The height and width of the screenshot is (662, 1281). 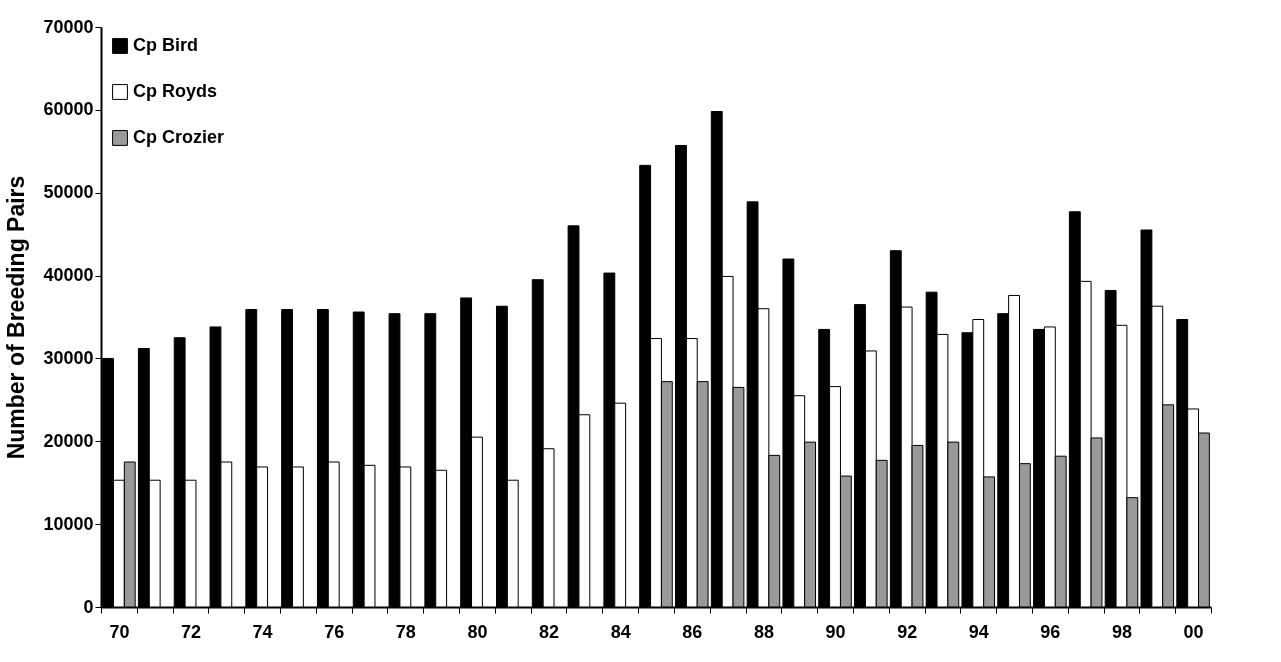 What do you see at coordinates (907, 631) in the screenshot?
I see `x-tick-label: 92` at bounding box center [907, 631].